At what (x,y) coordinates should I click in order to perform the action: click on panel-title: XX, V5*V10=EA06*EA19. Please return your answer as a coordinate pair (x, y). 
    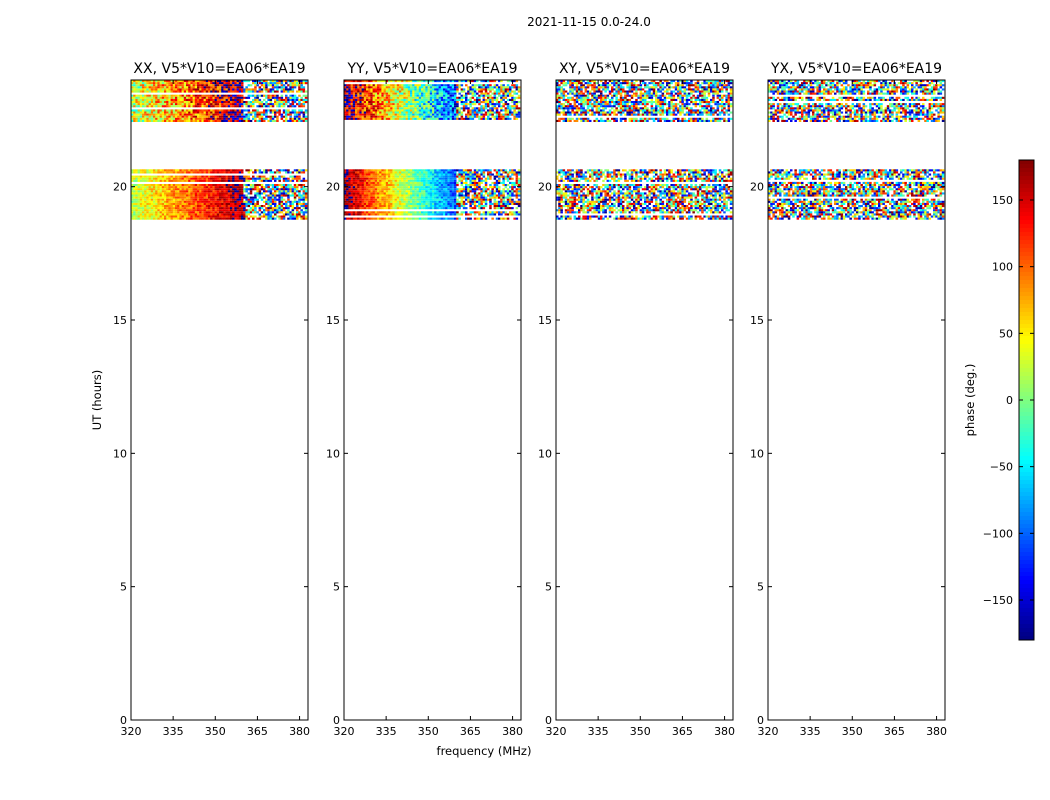
    Looking at the image, I should click on (219, 69).